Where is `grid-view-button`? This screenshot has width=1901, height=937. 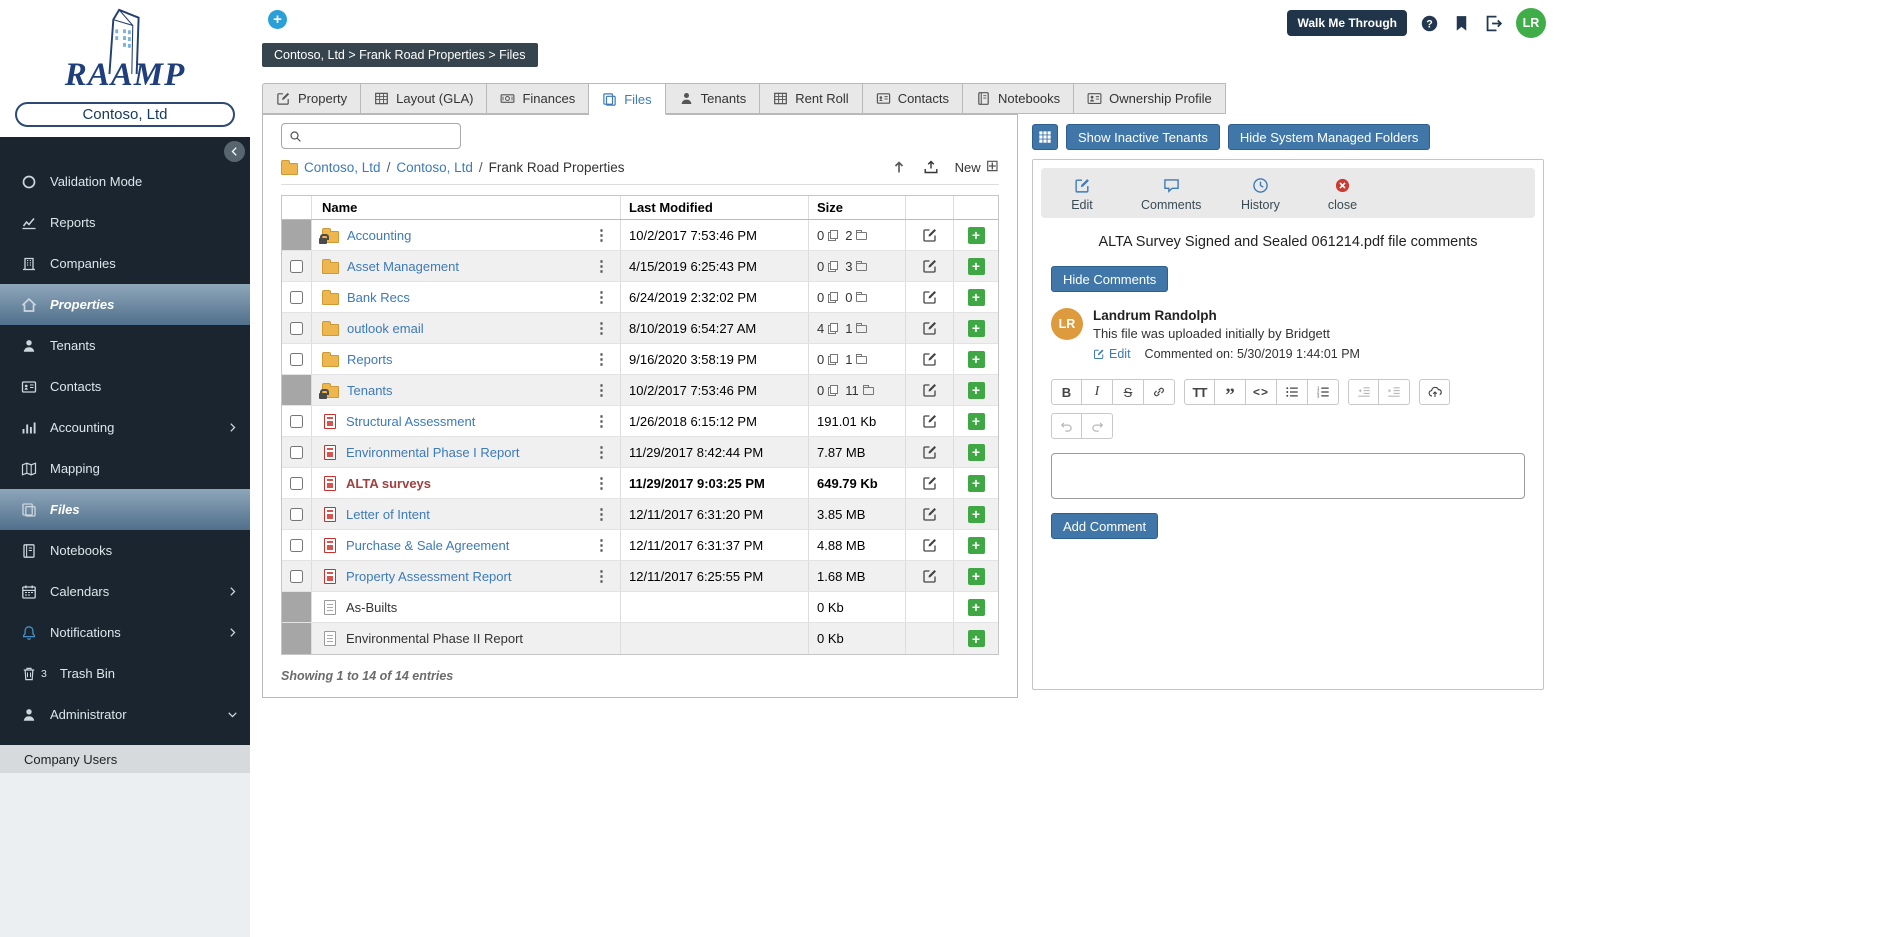 grid-view-button is located at coordinates (1045, 137).